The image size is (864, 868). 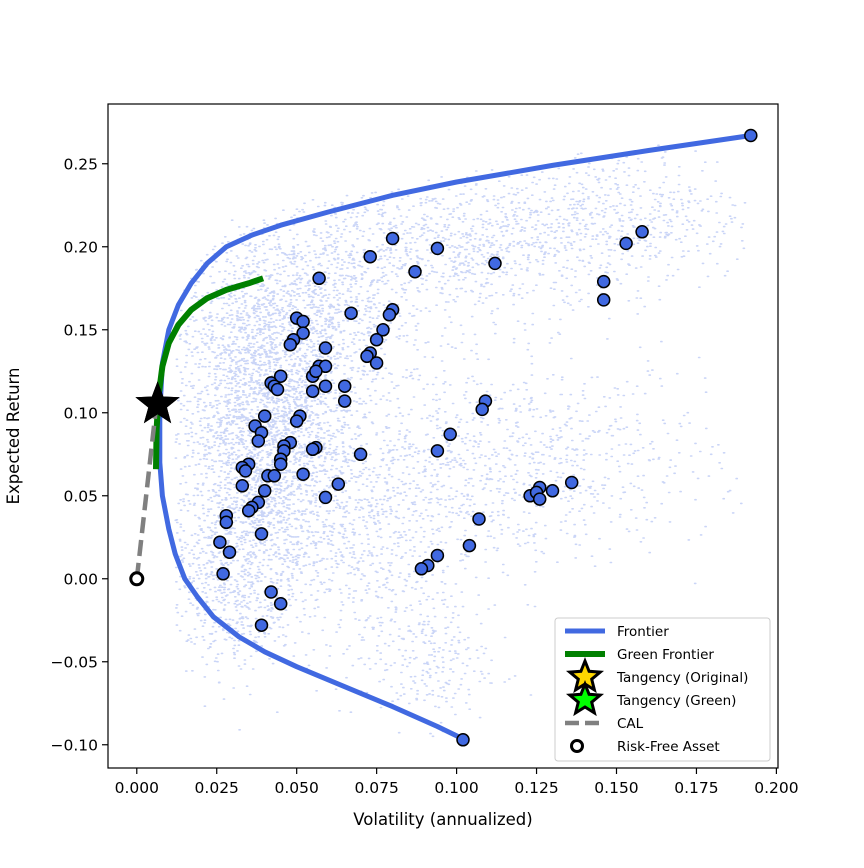 What do you see at coordinates (456, 788) in the screenshot?
I see `x-tick-label: 0.100` at bounding box center [456, 788].